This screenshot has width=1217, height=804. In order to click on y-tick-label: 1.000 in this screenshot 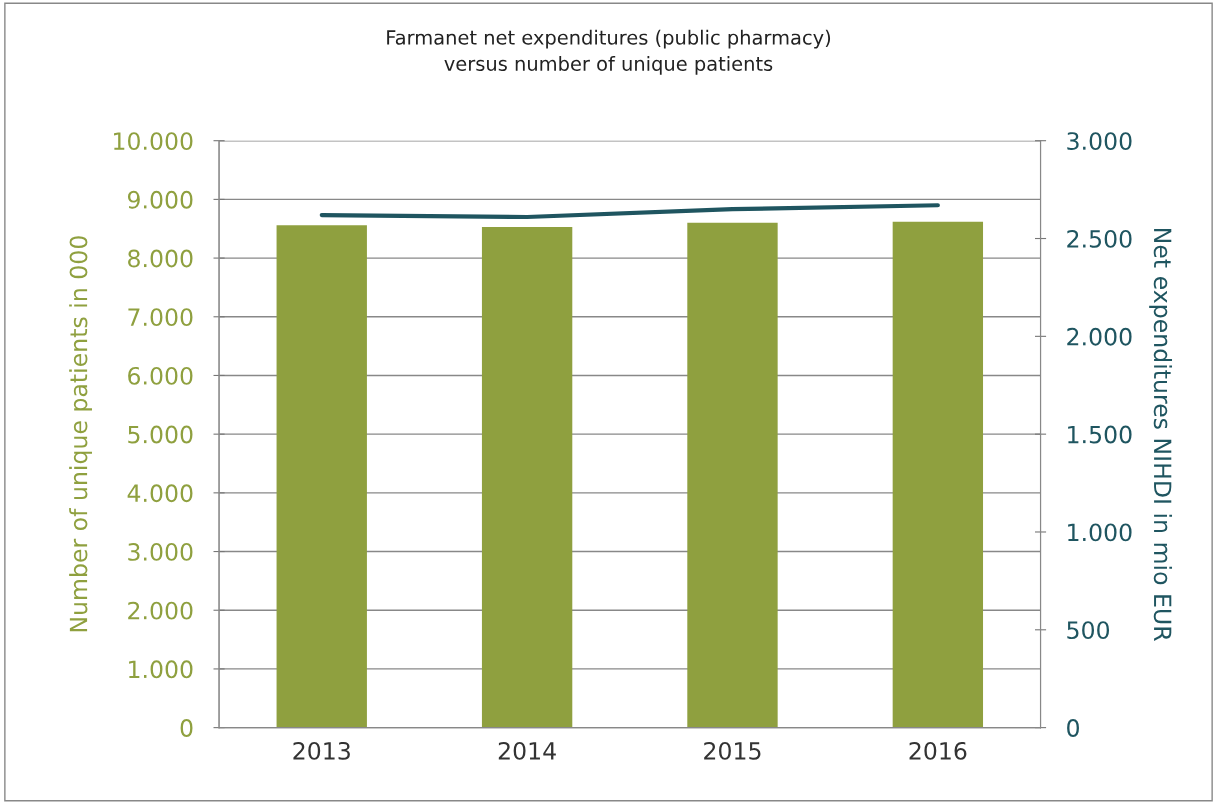, I will do `click(161, 669)`.